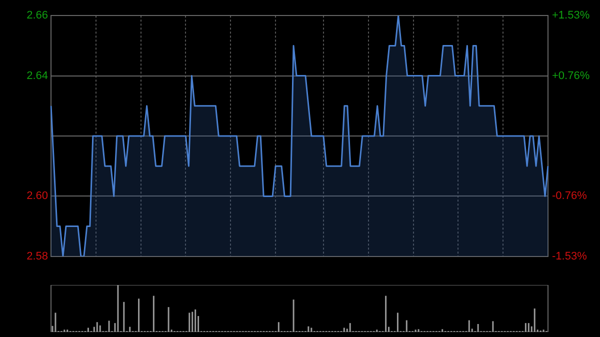 This screenshot has height=337, width=600. What do you see at coordinates (37, 196) in the screenshot?
I see `y-tick-label: 2.60` at bounding box center [37, 196].